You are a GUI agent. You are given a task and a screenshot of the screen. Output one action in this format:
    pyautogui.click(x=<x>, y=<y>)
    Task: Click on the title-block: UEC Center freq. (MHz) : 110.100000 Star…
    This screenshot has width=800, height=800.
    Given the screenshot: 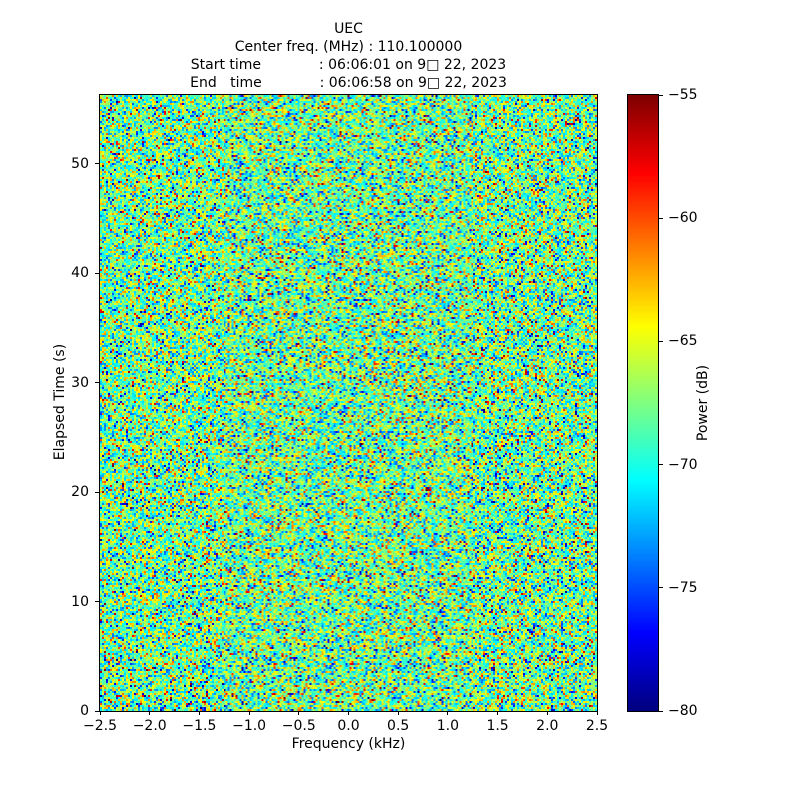 What is the action you would take?
    pyautogui.click(x=348, y=56)
    